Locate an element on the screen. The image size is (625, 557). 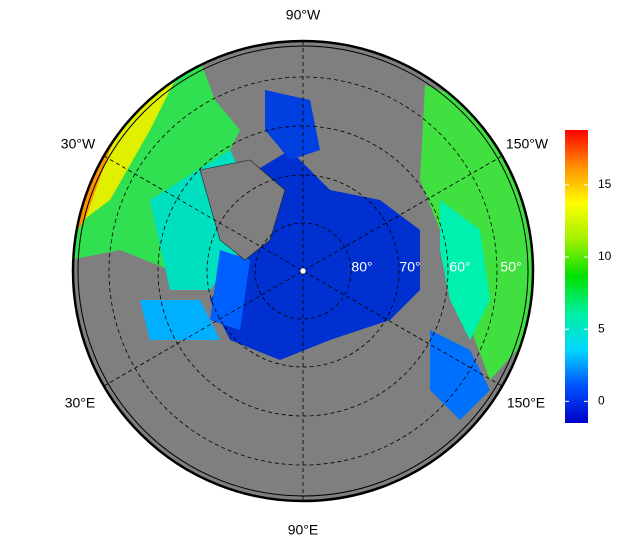
latitude-label: 60° is located at coordinates (459, 267).